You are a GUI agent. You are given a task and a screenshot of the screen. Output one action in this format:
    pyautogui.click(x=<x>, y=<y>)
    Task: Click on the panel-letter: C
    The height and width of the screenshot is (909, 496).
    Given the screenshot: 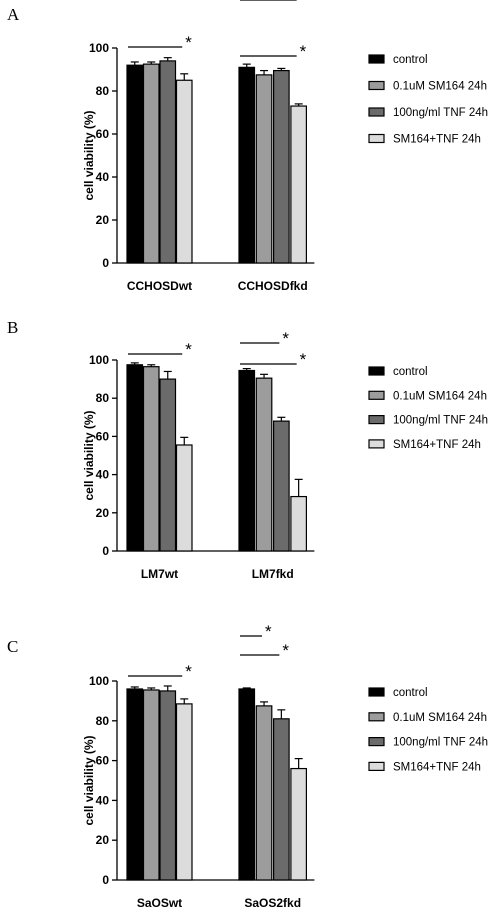 What is the action you would take?
    pyautogui.click(x=12, y=646)
    